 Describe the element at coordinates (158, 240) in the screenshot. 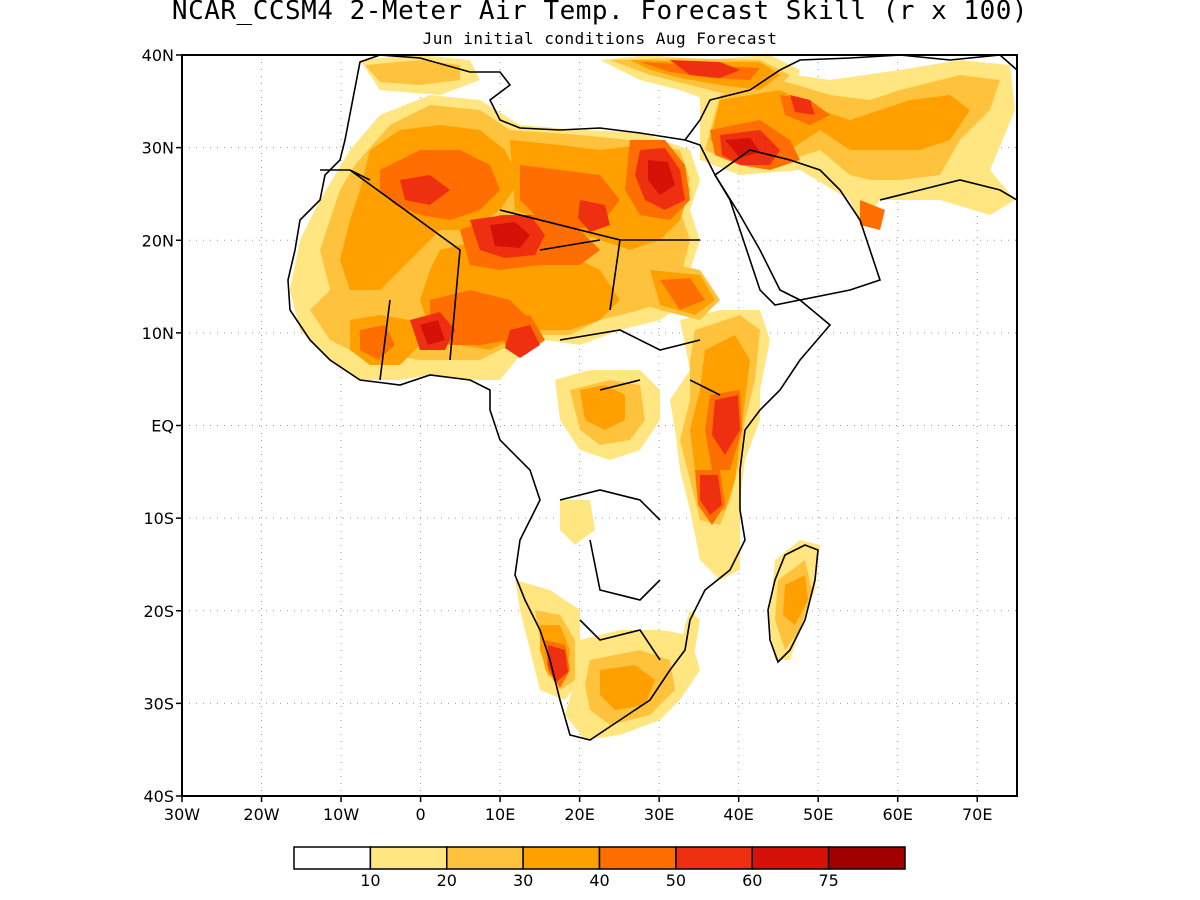

I see `lat-label: 20N` at that location.